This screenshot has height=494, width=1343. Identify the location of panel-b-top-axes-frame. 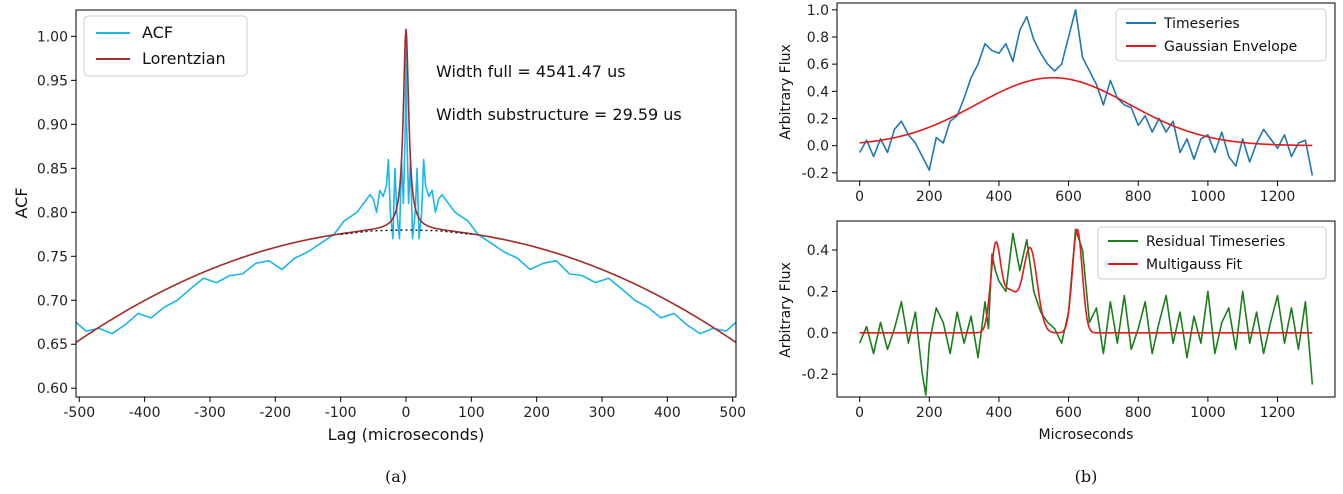
(1086, 92).